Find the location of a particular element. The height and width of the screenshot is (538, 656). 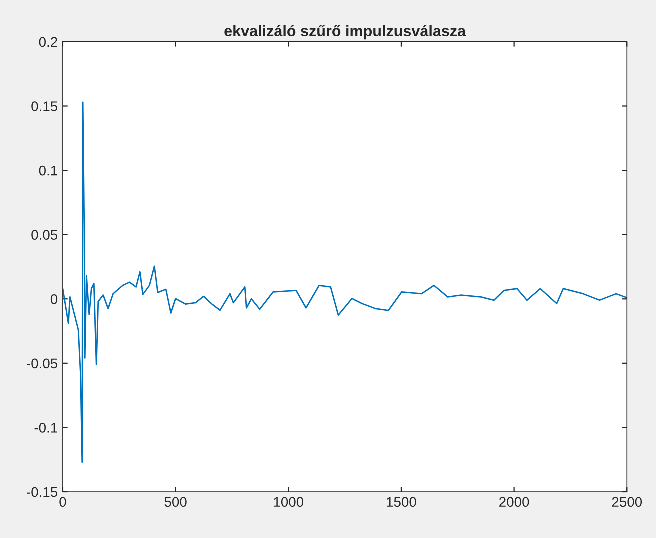

y-tick-label: -0.15 is located at coordinates (42, 492).